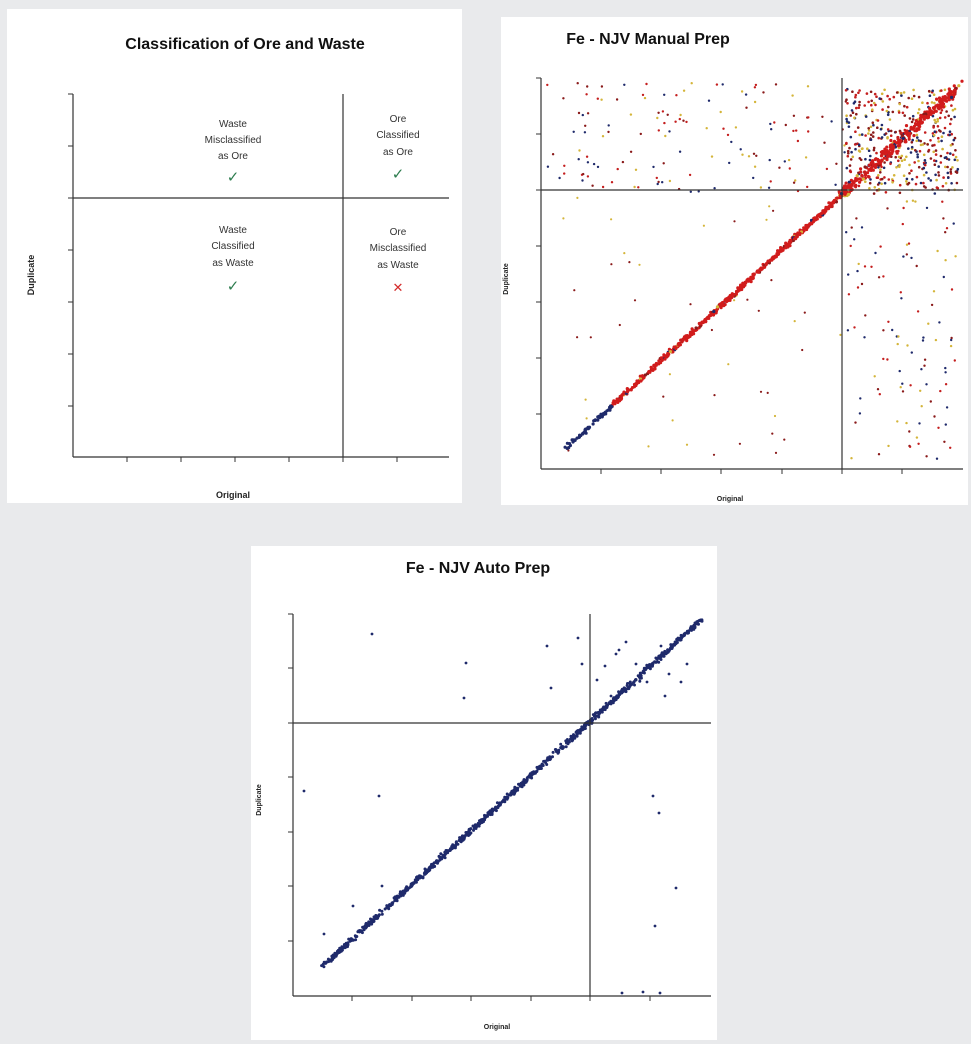  What do you see at coordinates (397, 135) in the screenshot?
I see `quadrant-label-line: Classified` at bounding box center [397, 135].